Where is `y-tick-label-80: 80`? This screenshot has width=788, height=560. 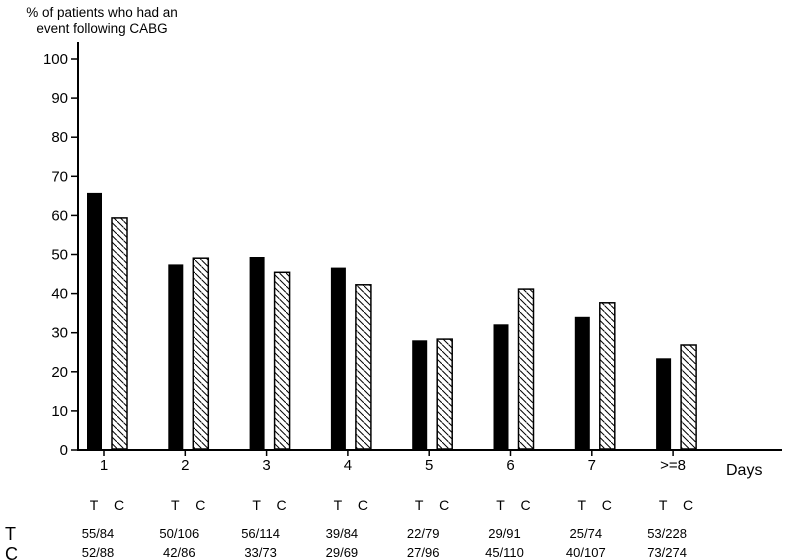
y-tick-label-80: 80 is located at coordinates (59, 137).